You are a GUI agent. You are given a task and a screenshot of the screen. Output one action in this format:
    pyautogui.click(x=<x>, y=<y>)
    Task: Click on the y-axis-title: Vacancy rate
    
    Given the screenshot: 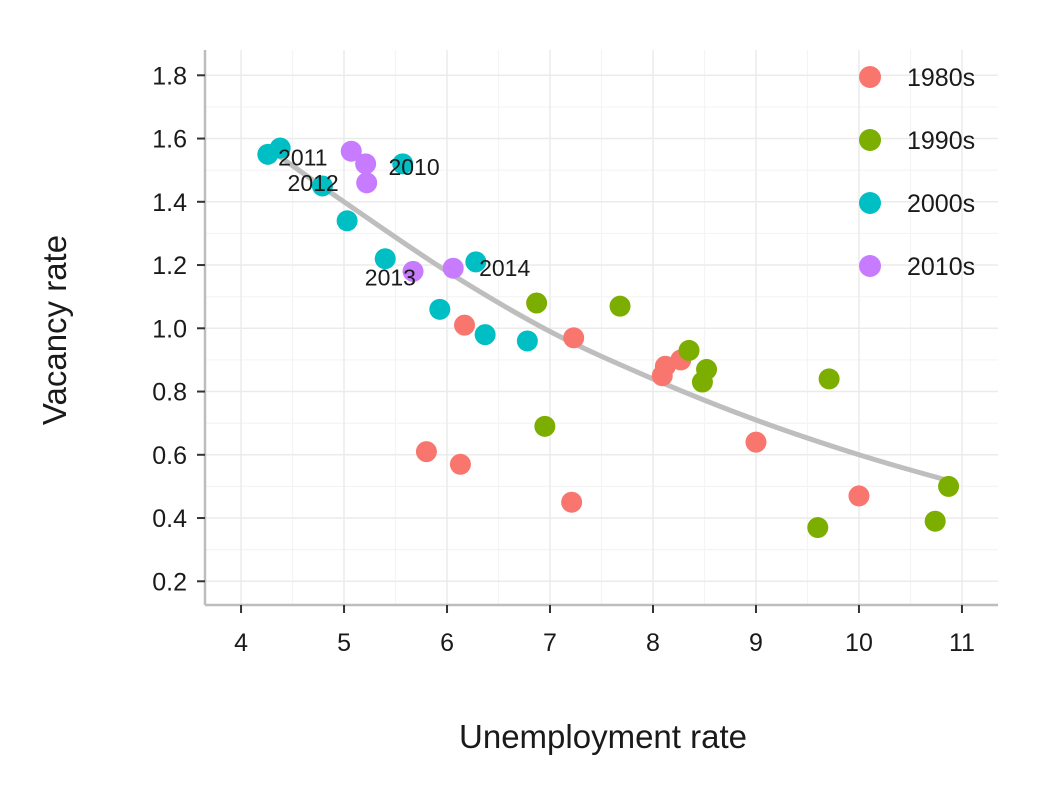 What is the action you would take?
    pyautogui.click(x=54, y=330)
    